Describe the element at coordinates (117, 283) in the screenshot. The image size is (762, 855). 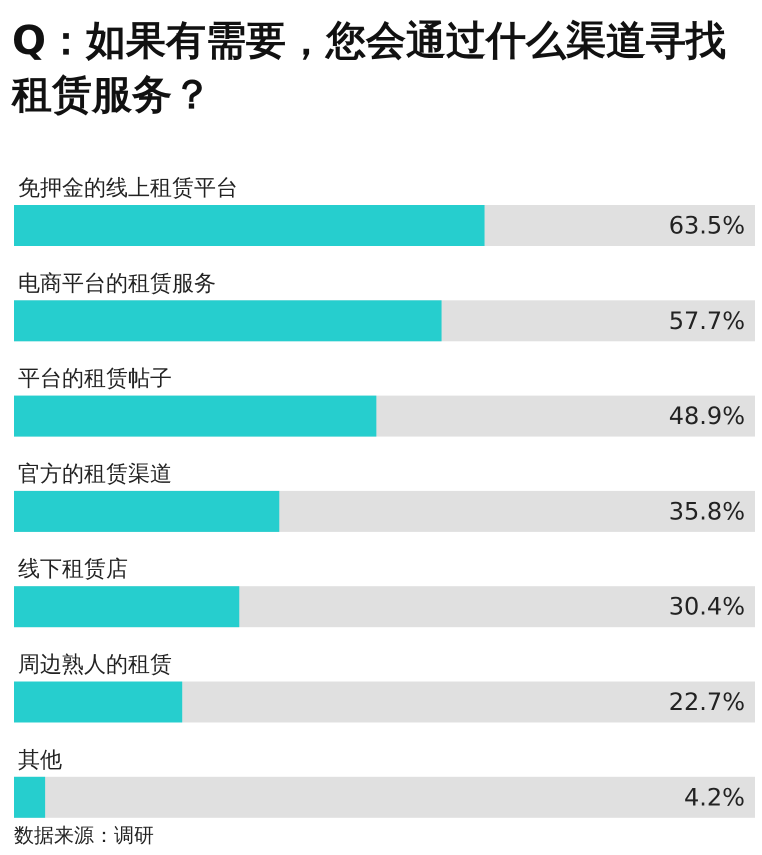
I see `y-tick-label: 电商平台的租赁服务` at that location.